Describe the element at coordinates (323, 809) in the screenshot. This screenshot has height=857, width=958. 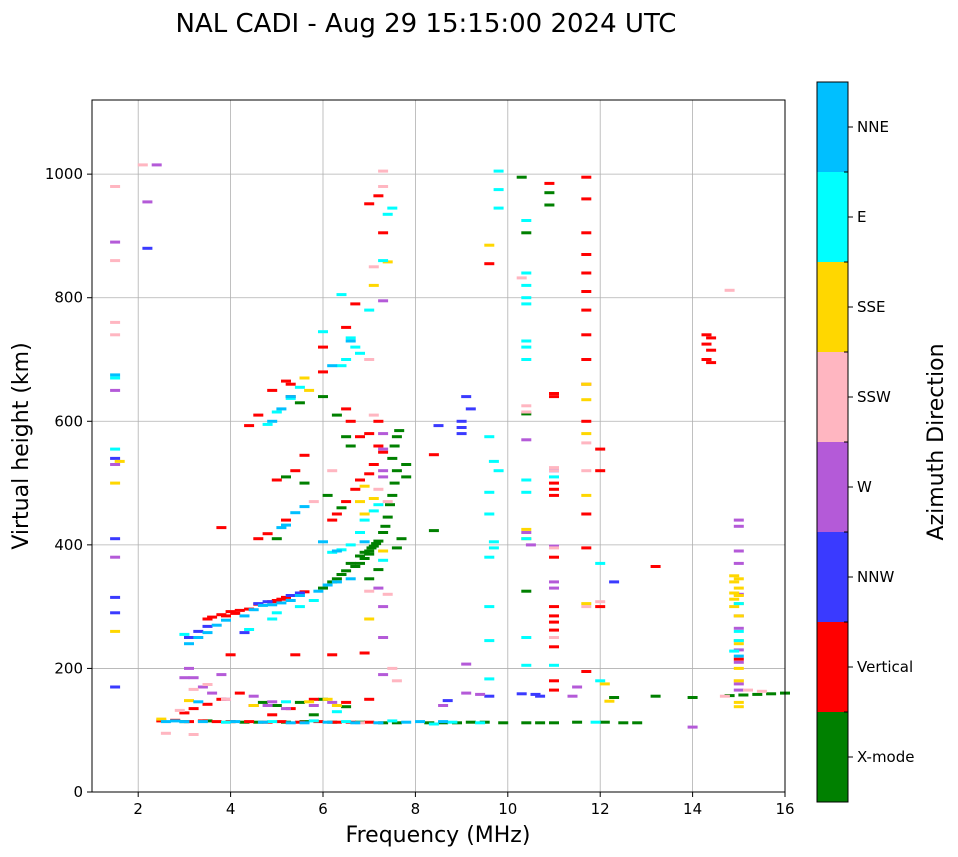
I see `x-tick-label: 6` at that location.